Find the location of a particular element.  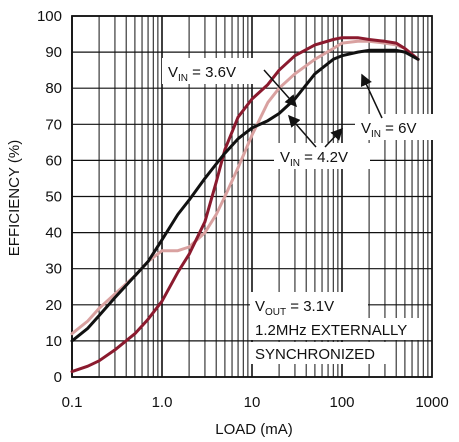

y-tick-label: 70 is located at coordinates (53, 124).